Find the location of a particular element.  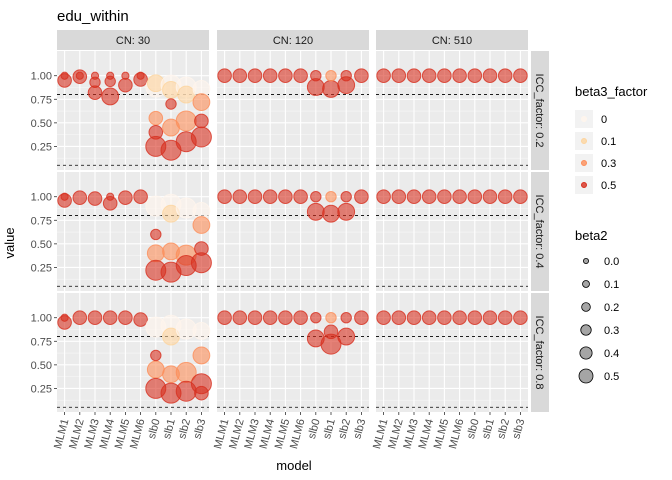

y-axis-title: value is located at coordinates (9, 242).